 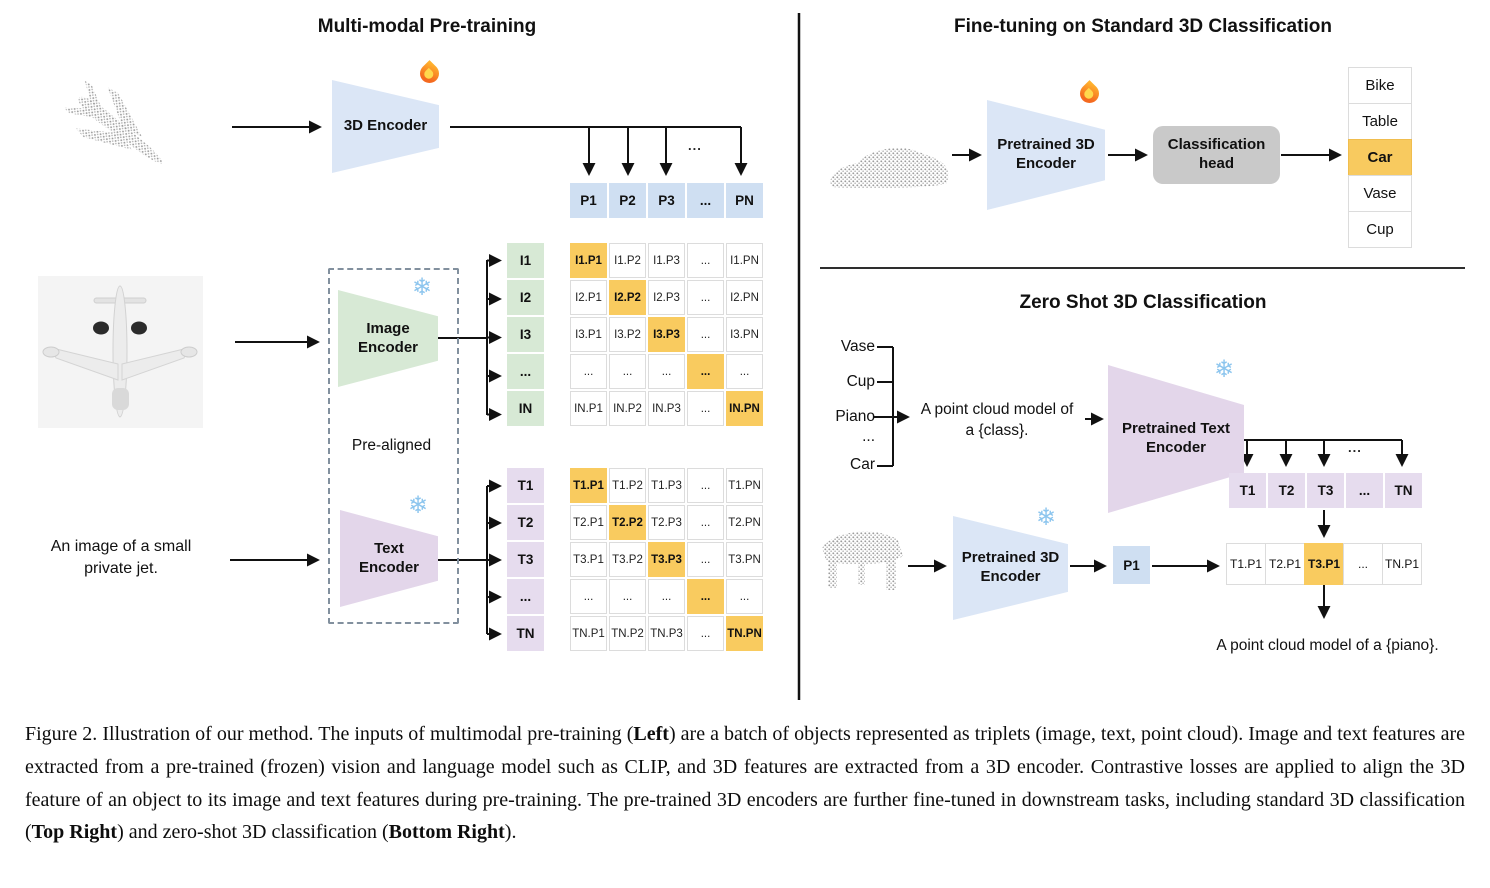 What do you see at coordinates (588, 408) in the screenshot?
I see `image-matrix-cell: IN.P1` at bounding box center [588, 408].